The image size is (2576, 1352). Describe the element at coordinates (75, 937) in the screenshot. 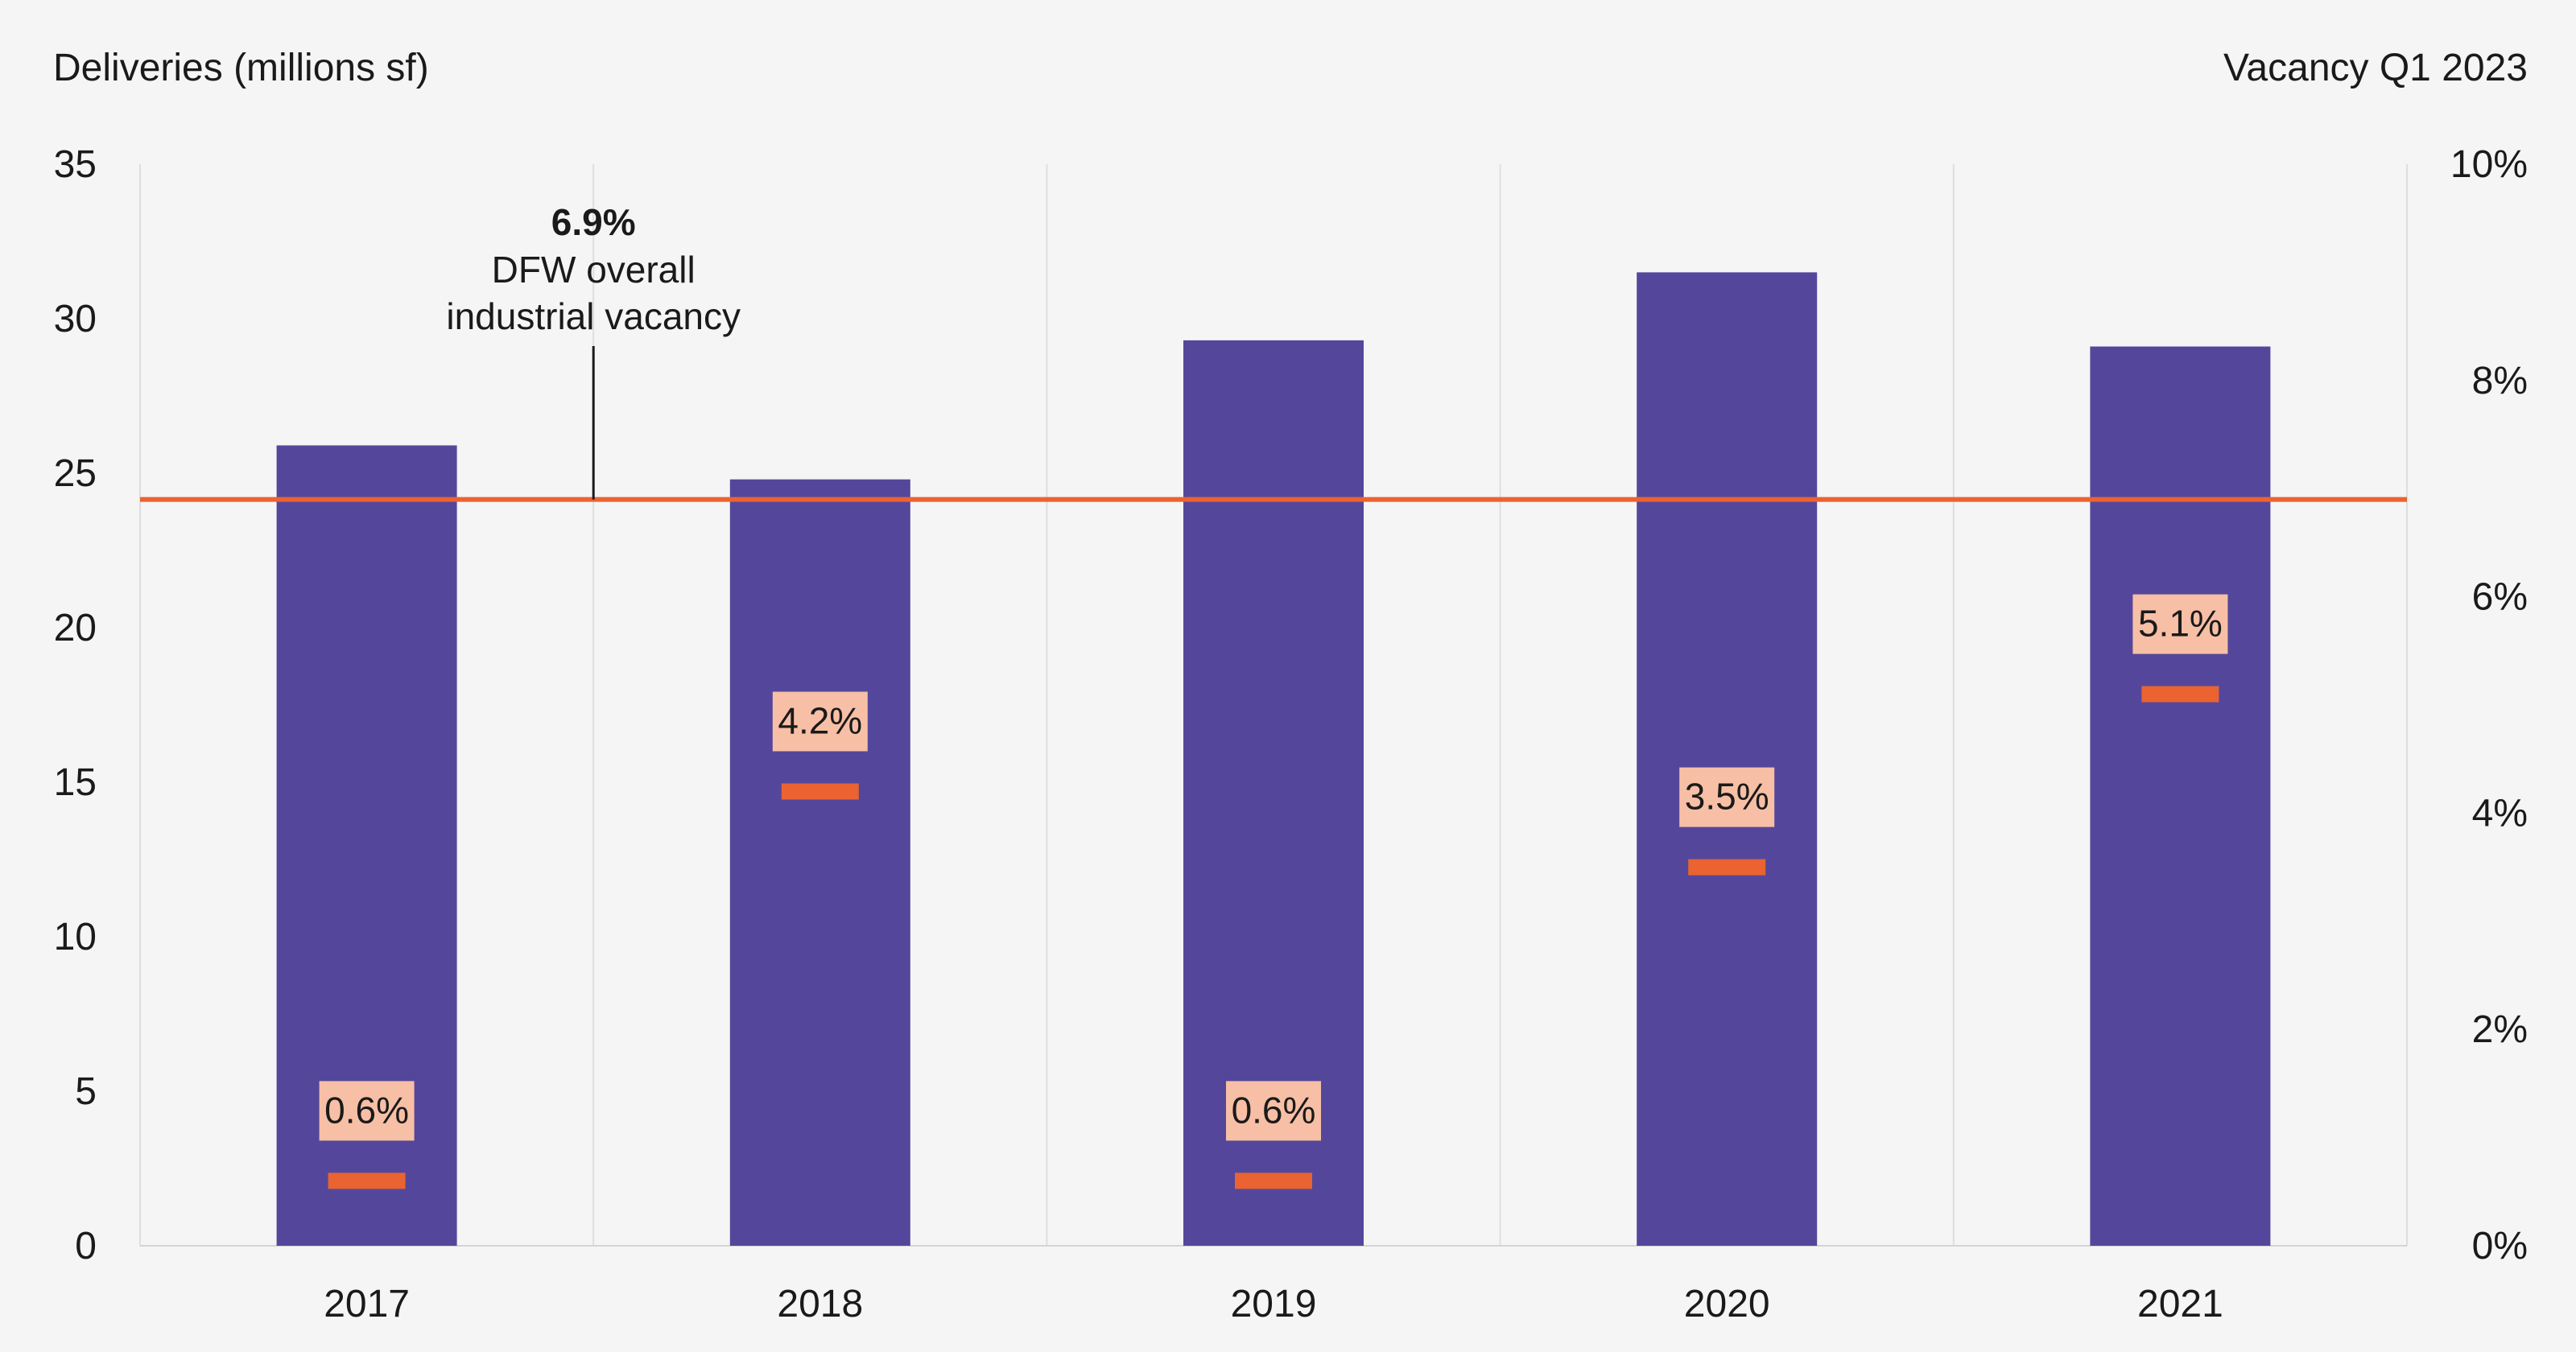

I see `y-tick-label: 10` at that location.